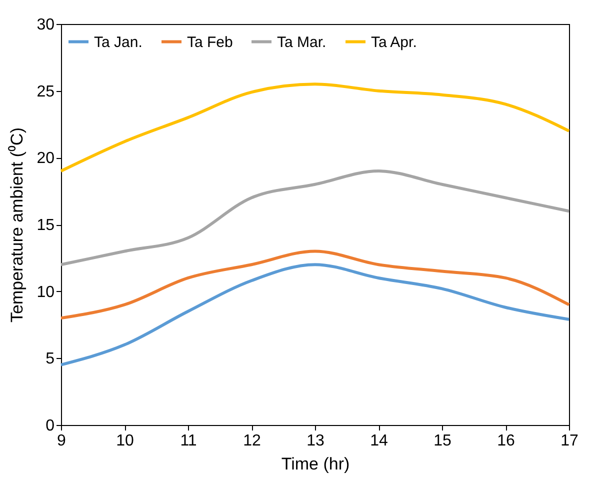  What do you see at coordinates (45, 225) in the screenshot?
I see `y-tick-label: 15` at bounding box center [45, 225].